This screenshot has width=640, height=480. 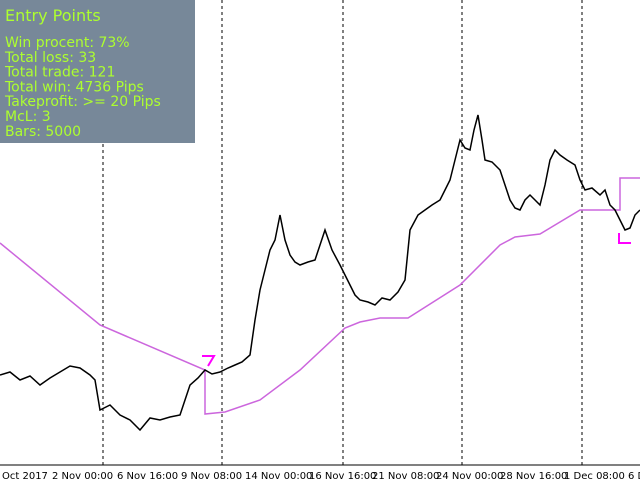 What do you see at coordinates (405, 475) in the screenshot?
I see `time-label: 21 Nov 08:00` at bounding box center [405, 475].